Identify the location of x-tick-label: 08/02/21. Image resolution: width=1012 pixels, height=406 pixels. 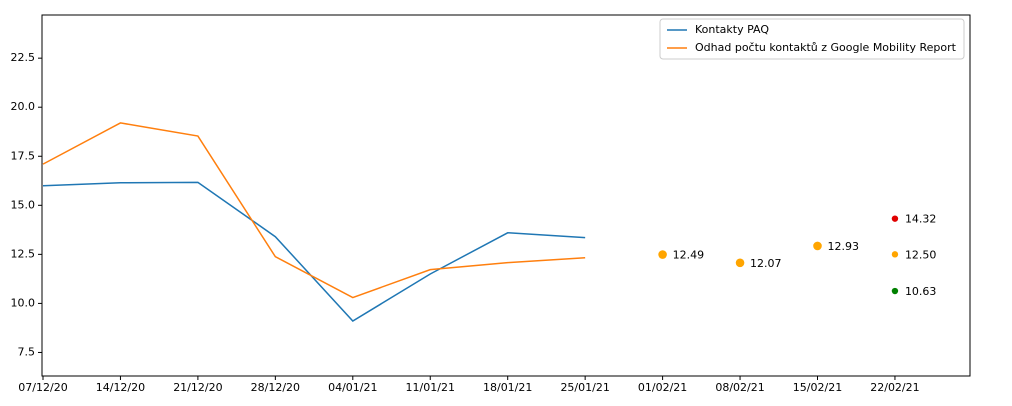
(739, 387).